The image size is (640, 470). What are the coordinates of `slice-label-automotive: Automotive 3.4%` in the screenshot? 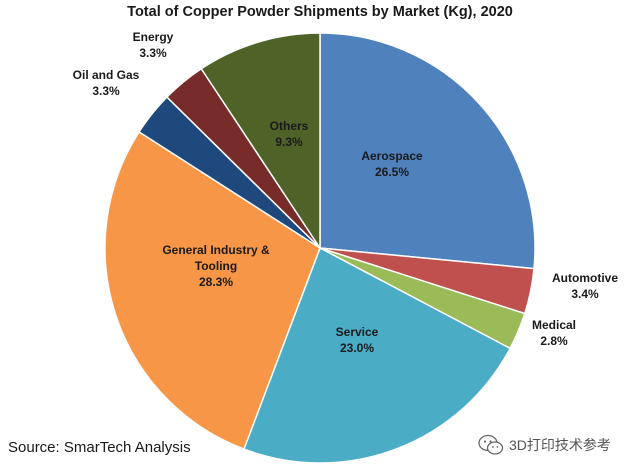 It's located at (585, 286).